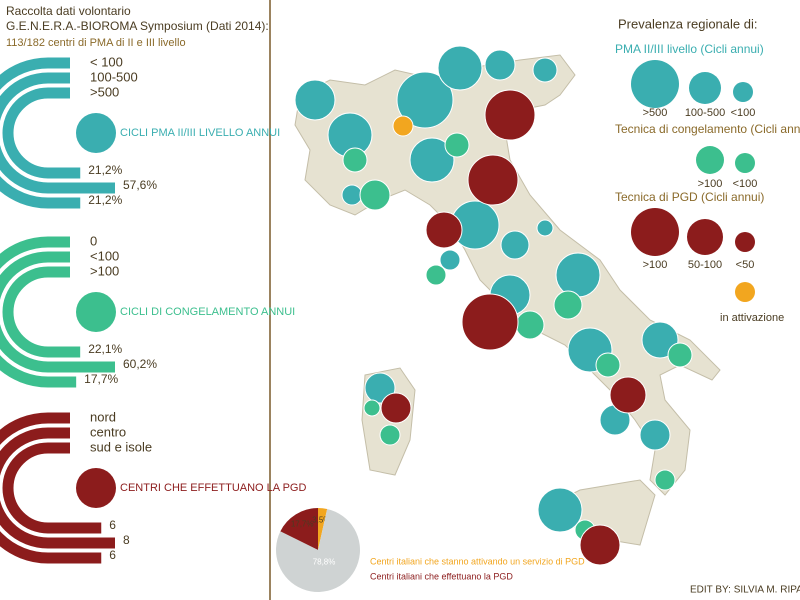 Image resolution: width=800 pixels, height=600 pixels. I want to click on category-label: sud e isole, so click(121, 446).